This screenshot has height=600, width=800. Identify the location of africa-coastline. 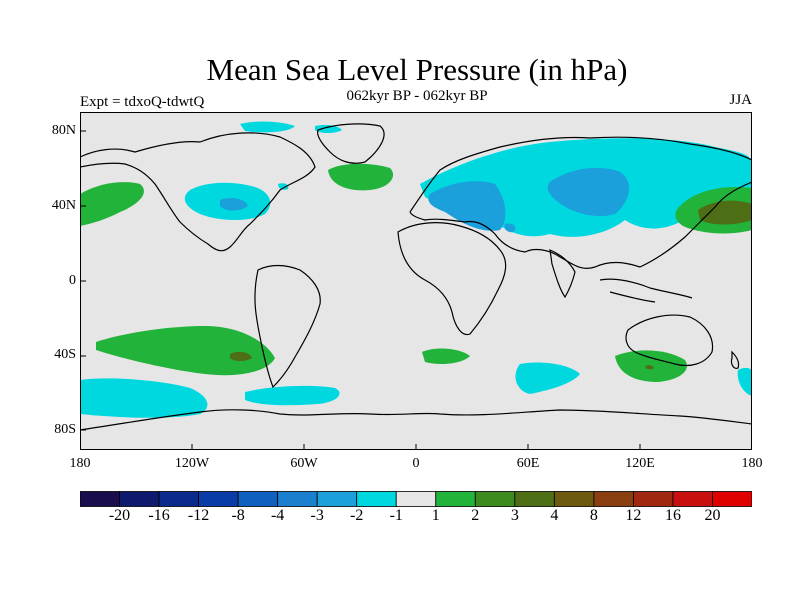
(452, 279).